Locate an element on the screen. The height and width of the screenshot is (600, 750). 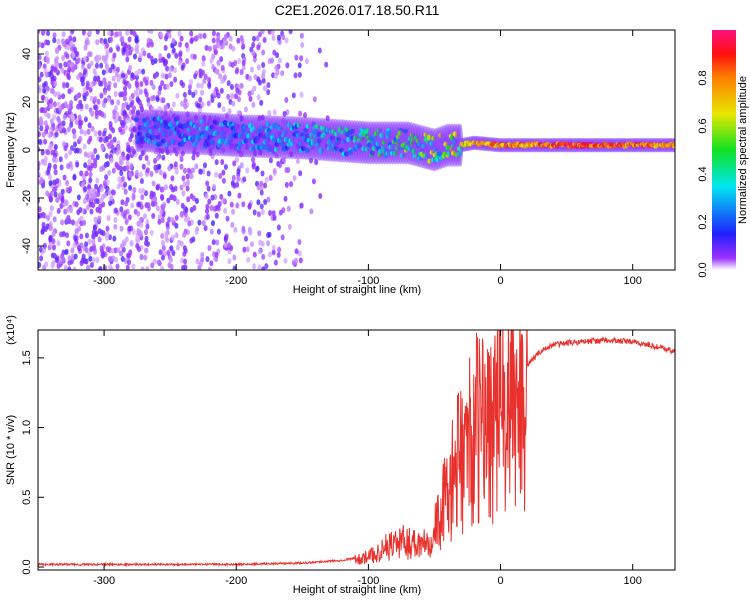
top-ylabel: Frequency (Hz) is located at coordinates (11, 150).